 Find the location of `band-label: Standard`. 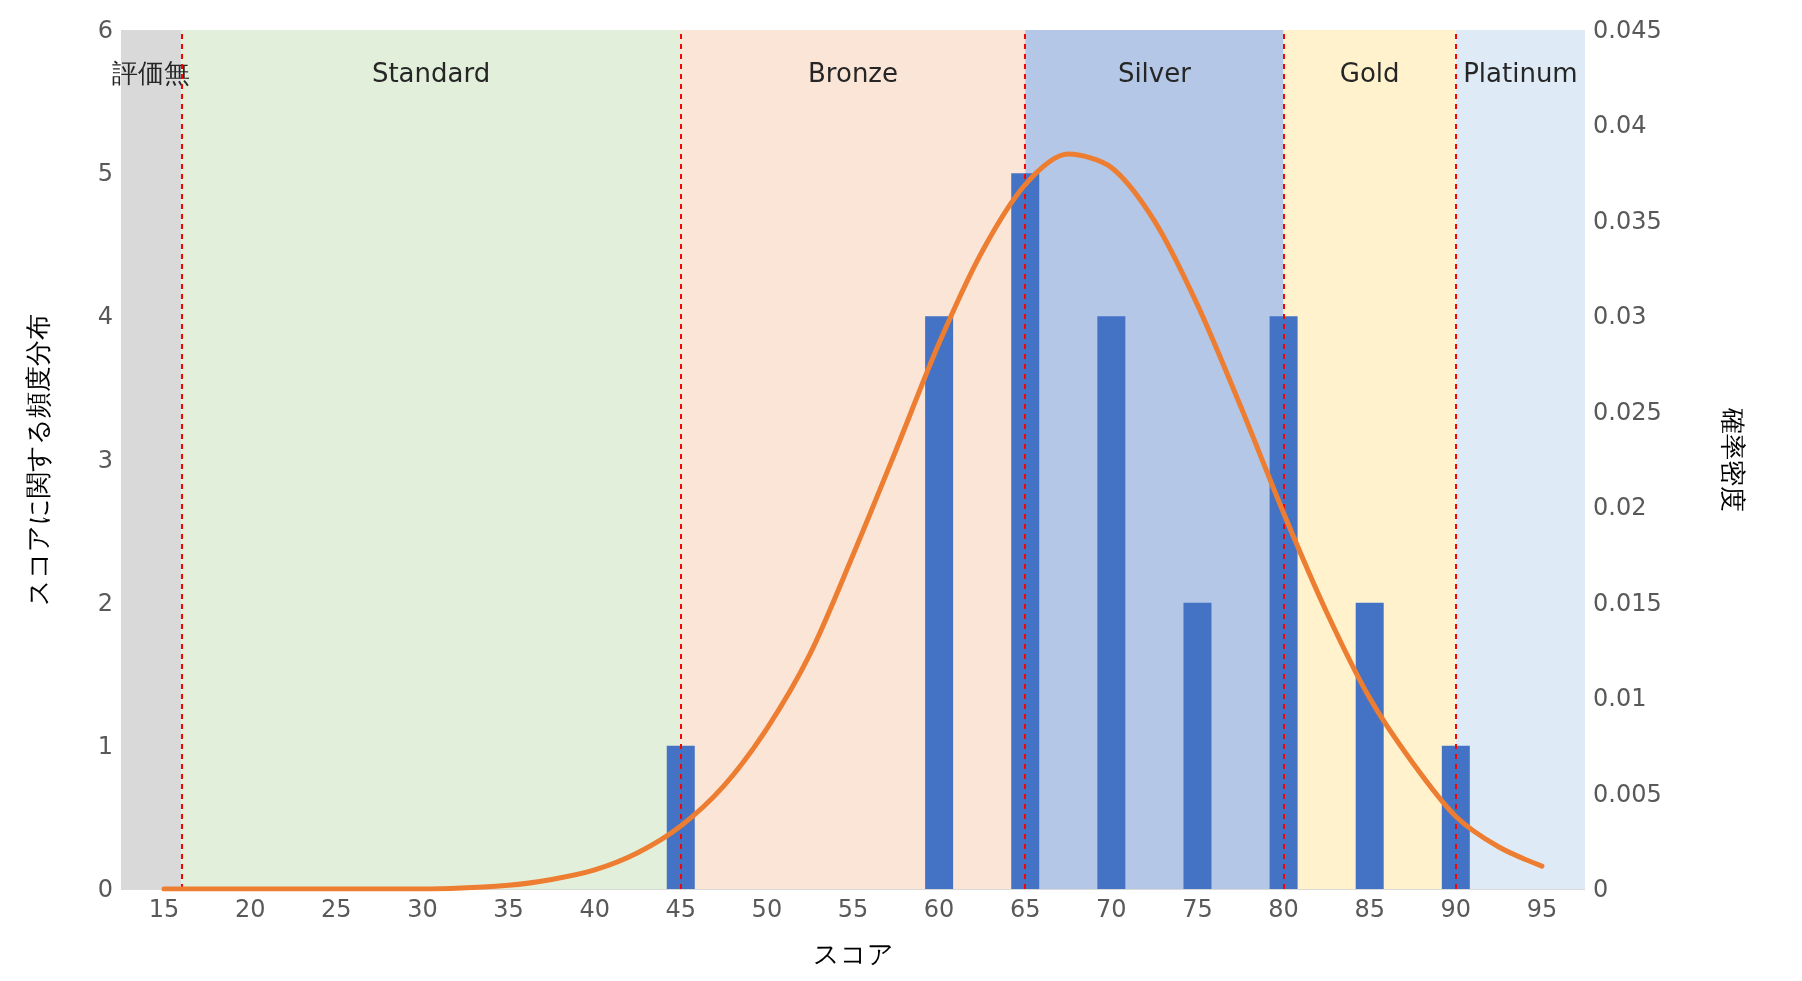

band-label: Standard is located at coordinates (431, 73).